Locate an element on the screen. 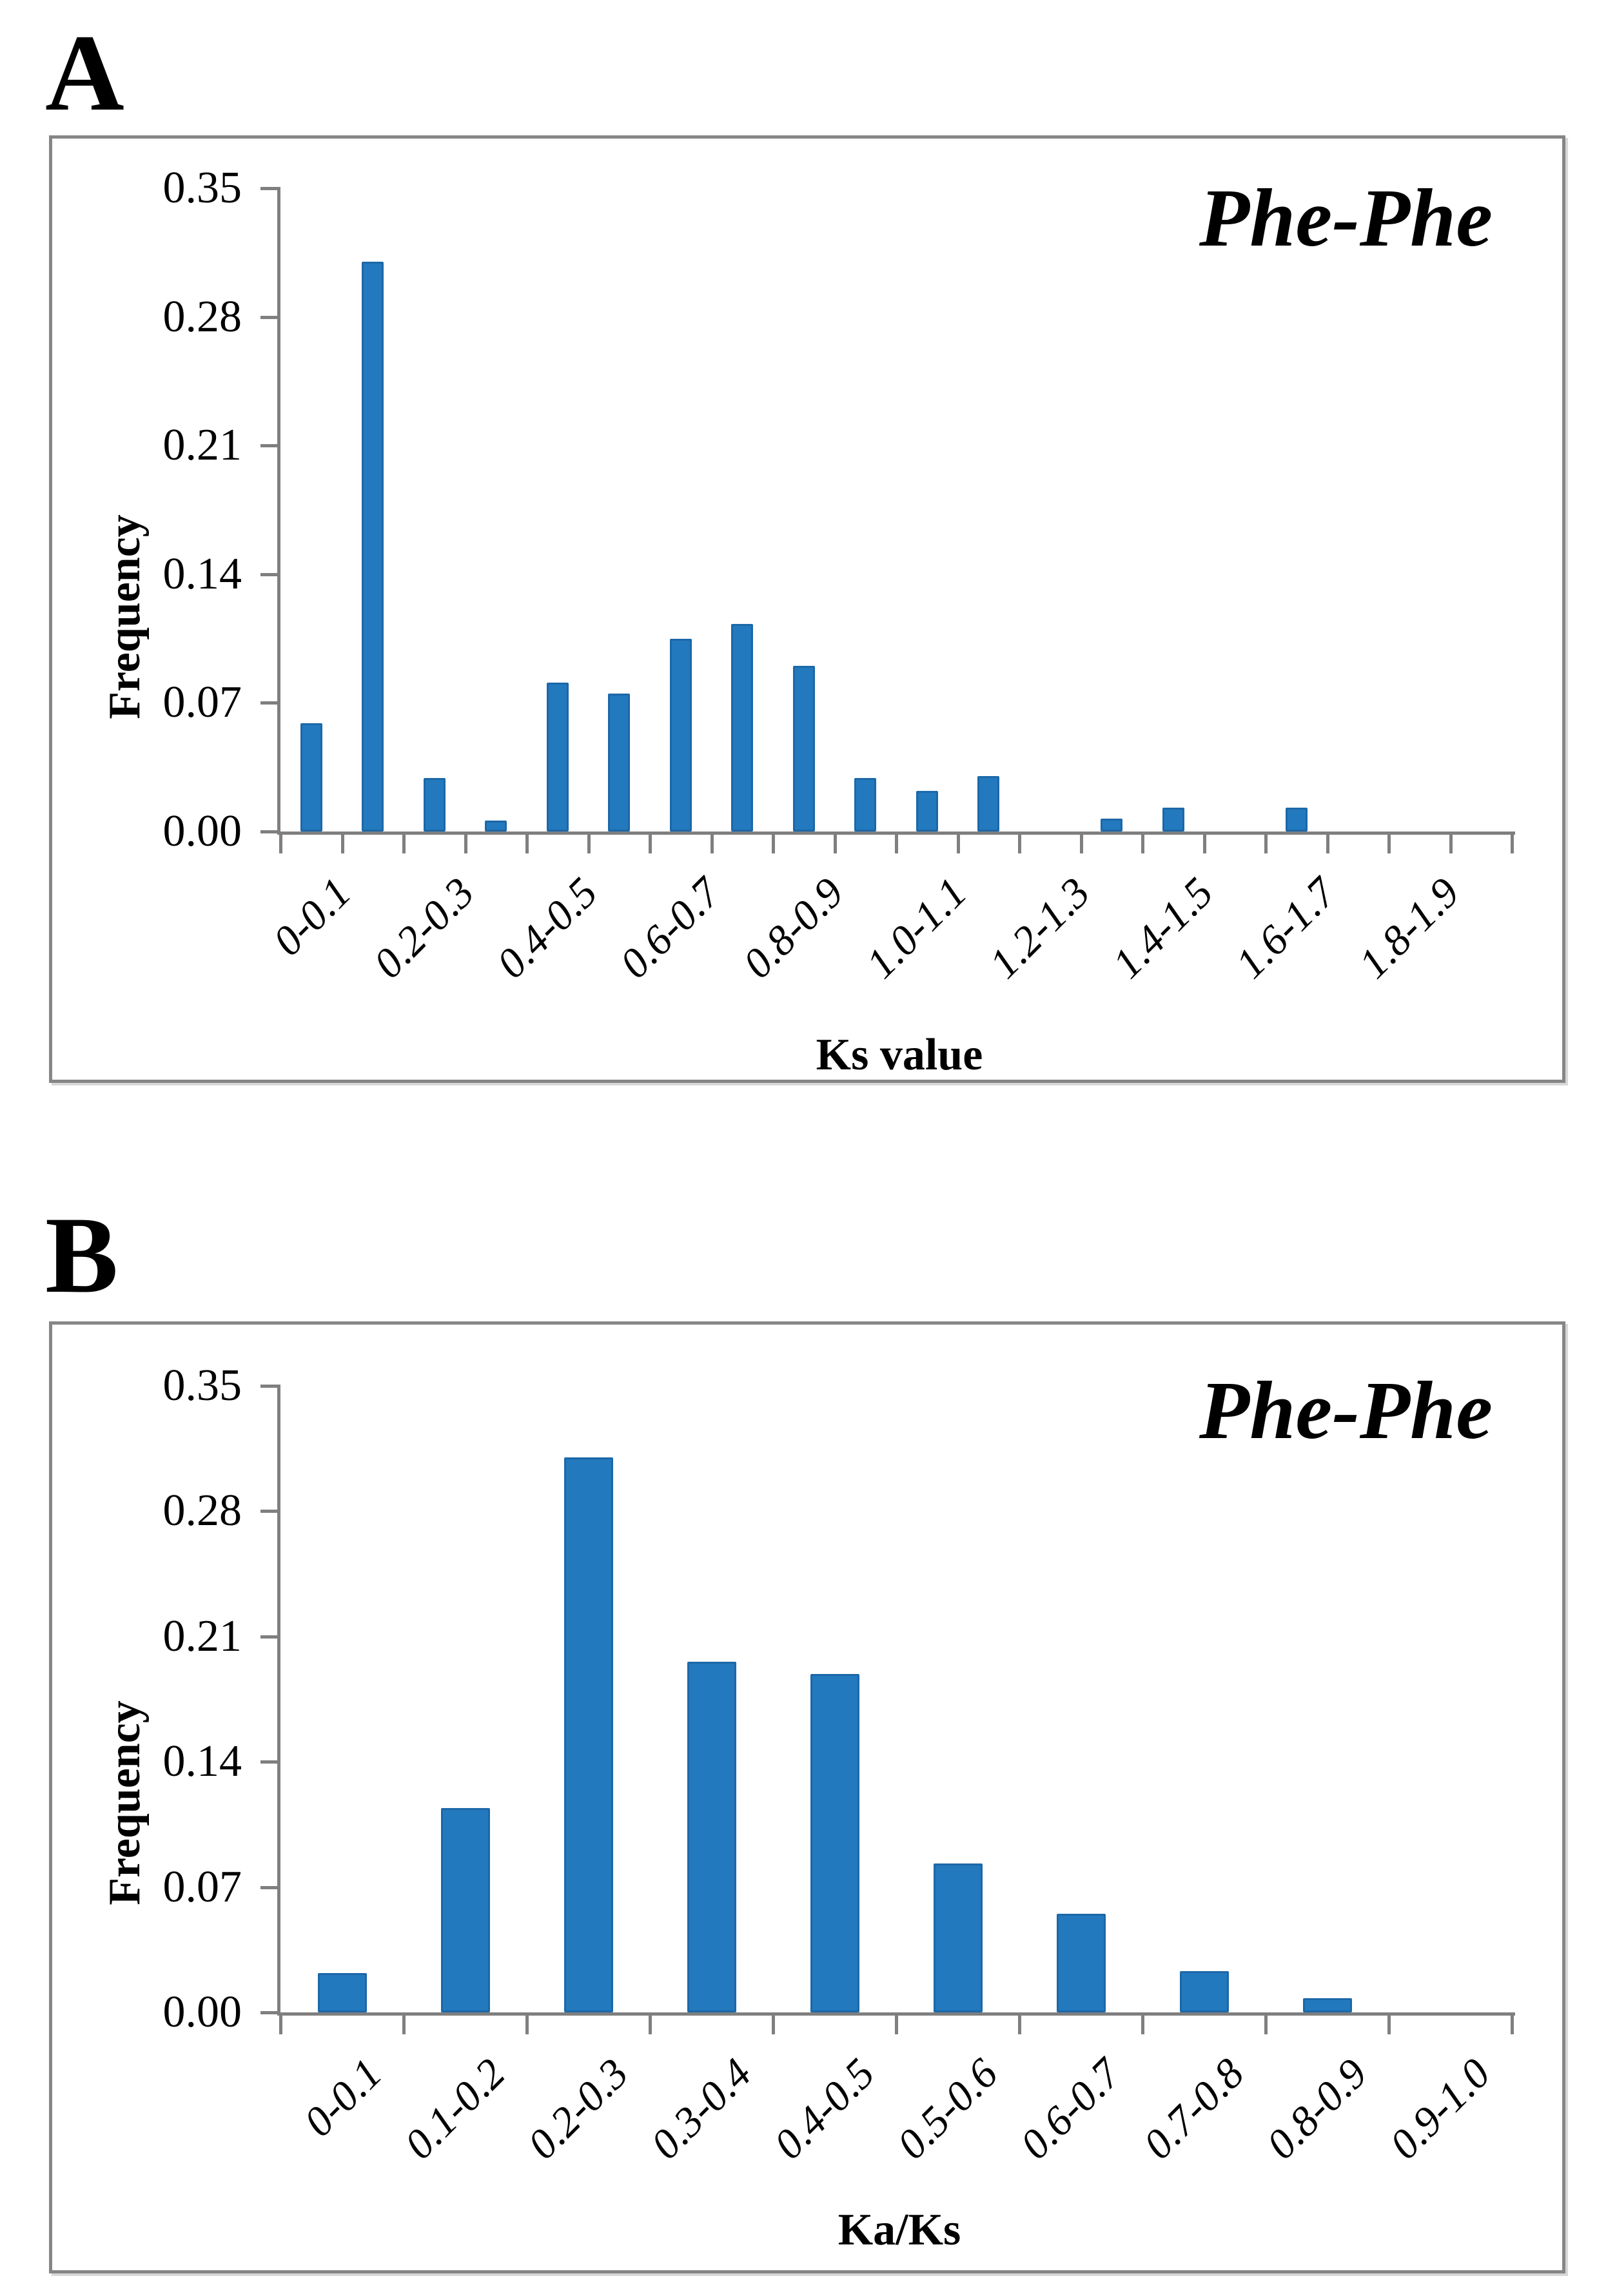  panel-a-letter: A is located at coordinates (84, 72).